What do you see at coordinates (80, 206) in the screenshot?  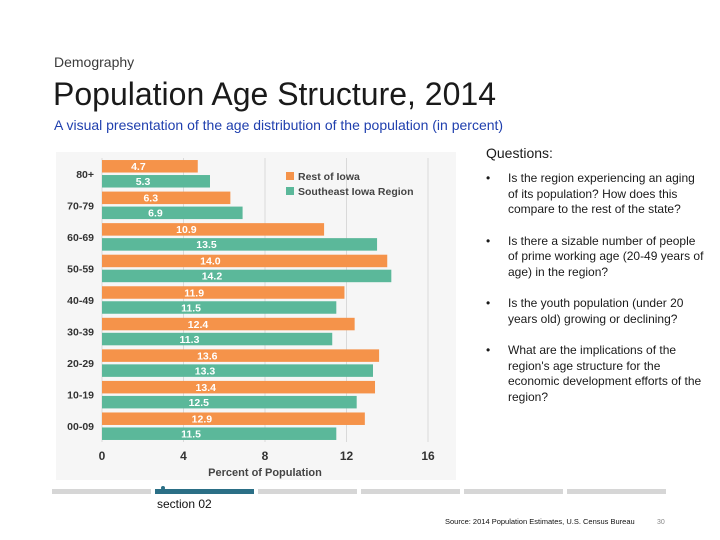 I see `category-label: 70-79` at bounding box center [80, 206].